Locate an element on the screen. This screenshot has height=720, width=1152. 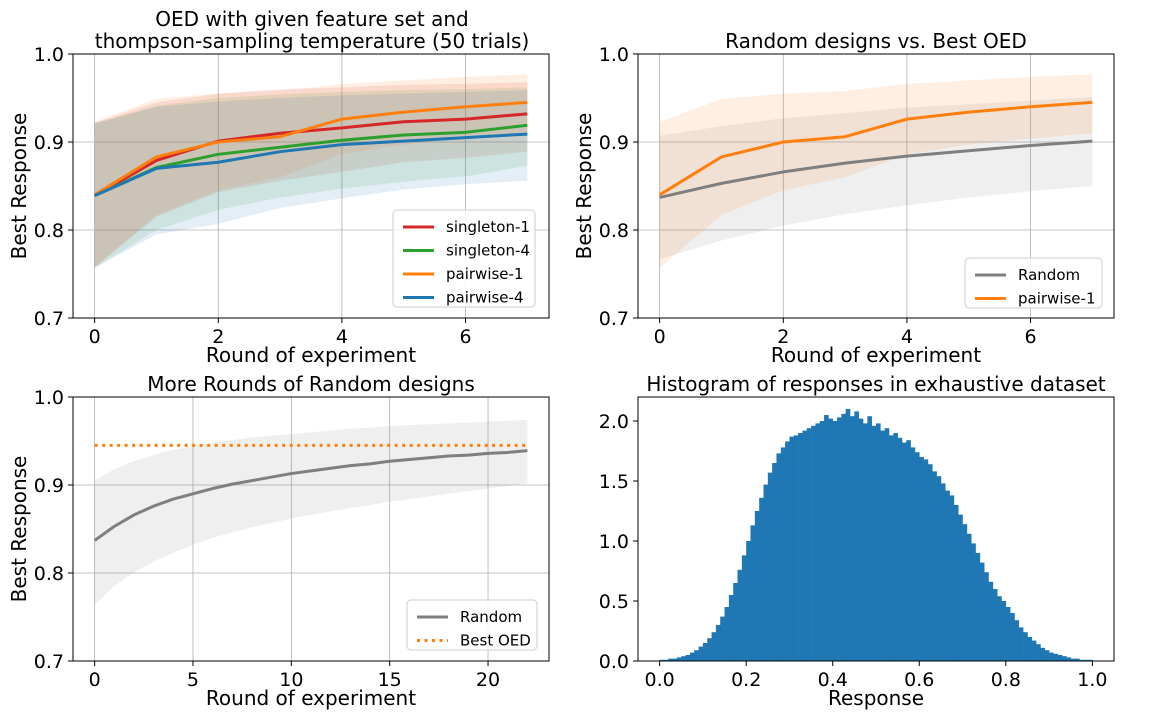
legend: Random Best OED is located at coordinates (472, 625).